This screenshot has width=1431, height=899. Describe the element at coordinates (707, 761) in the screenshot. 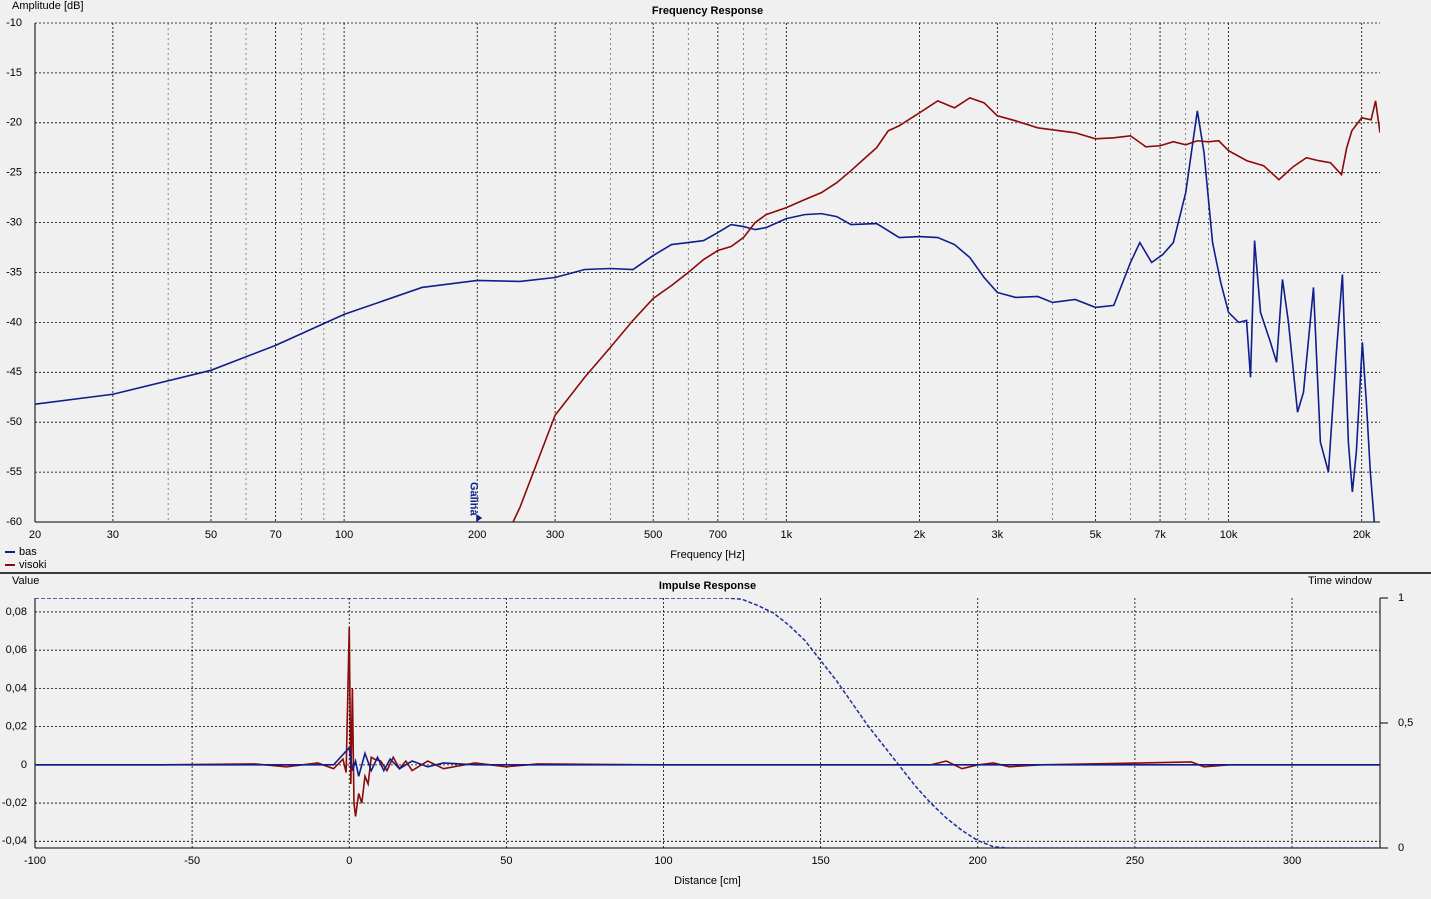

I see `series-line` at that location.